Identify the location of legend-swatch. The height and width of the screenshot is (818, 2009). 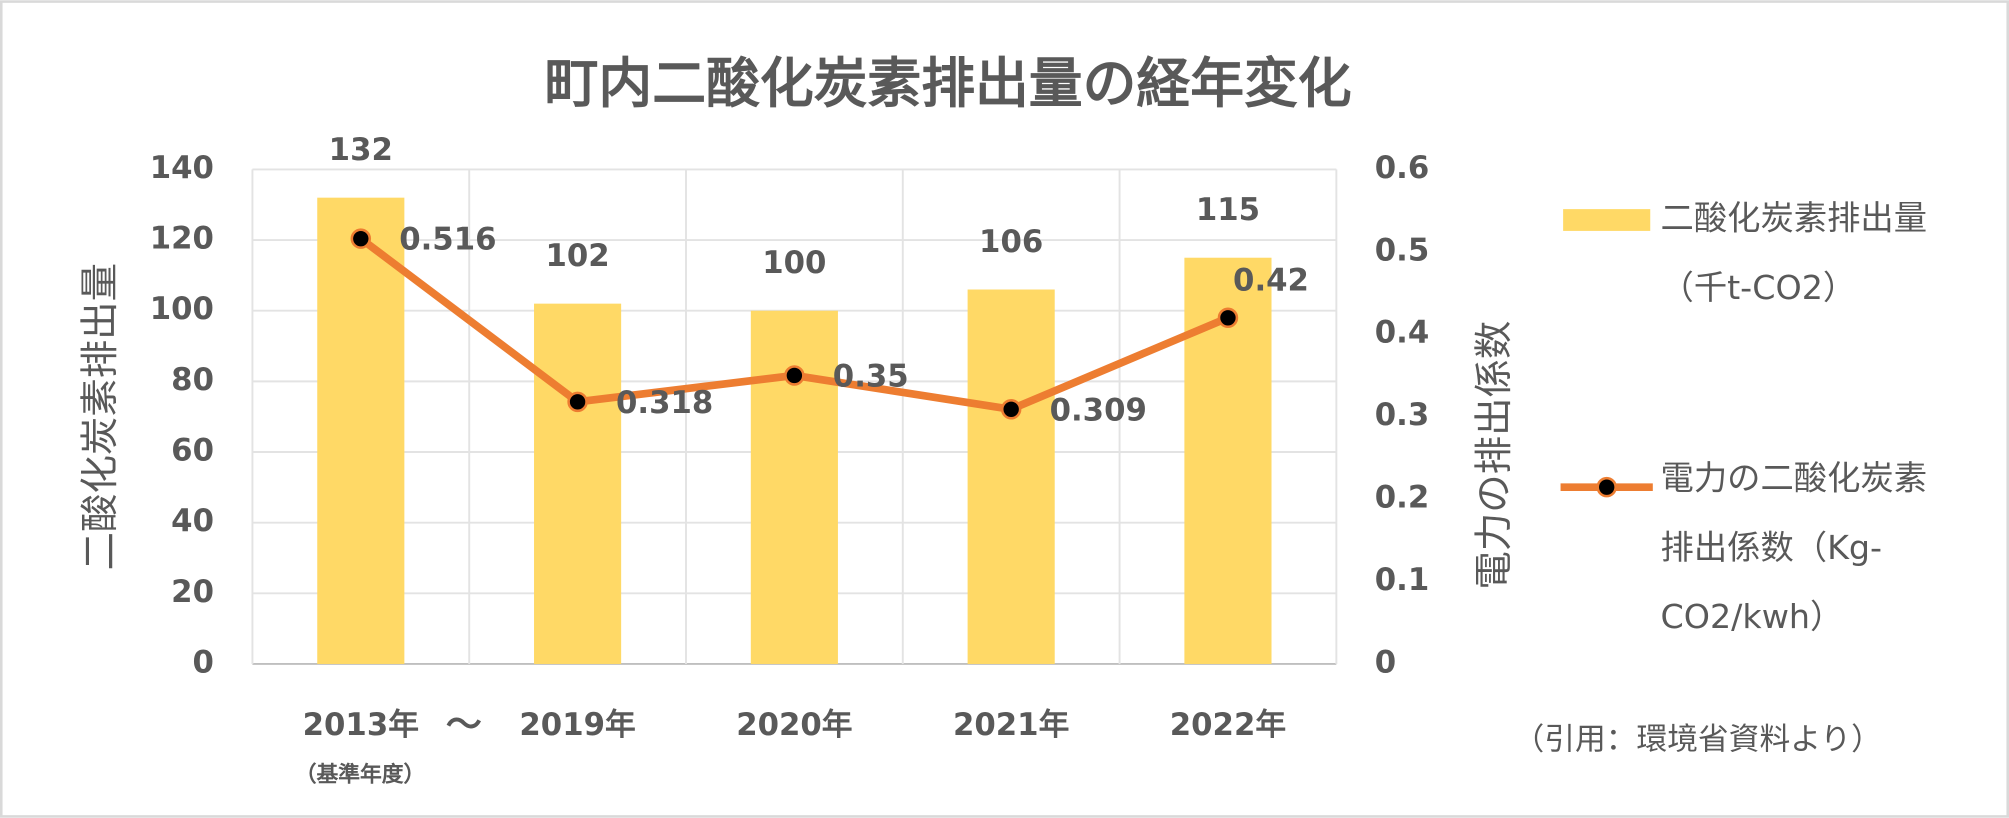
(1607, 220).